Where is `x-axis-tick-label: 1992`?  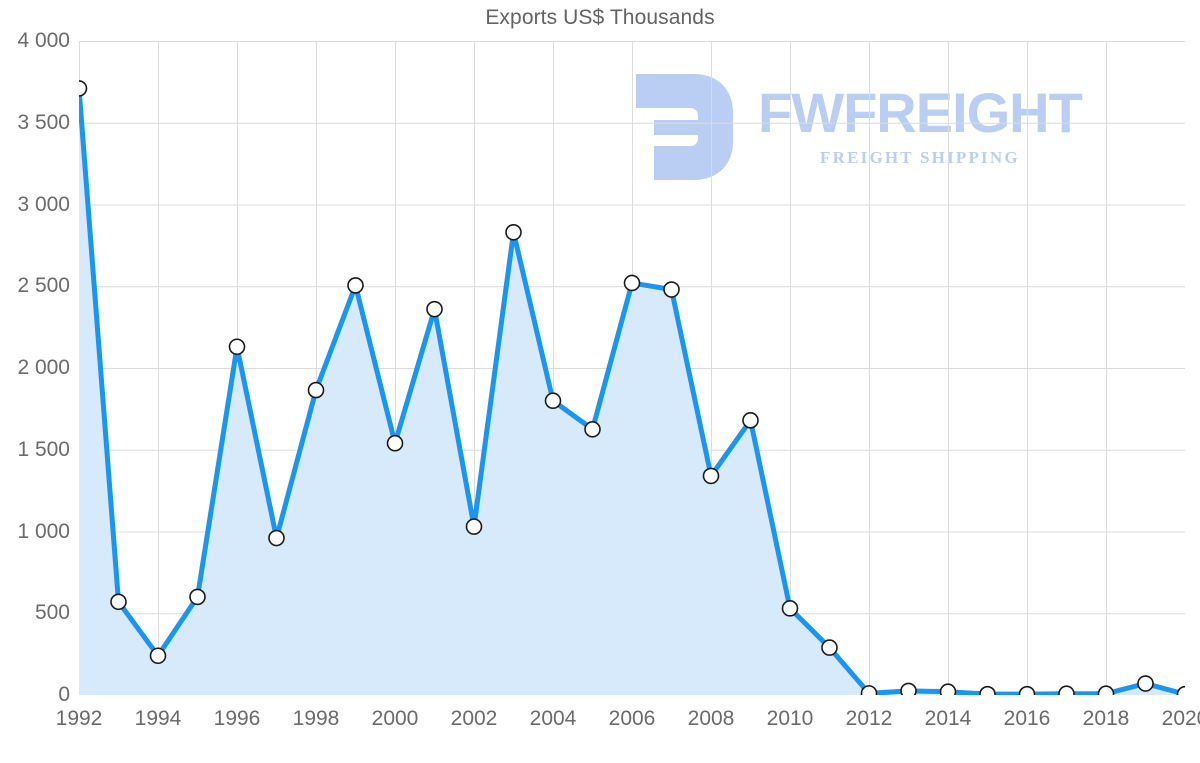 x-axis-tick-label: 1992 is located at coordinates (79, 718).